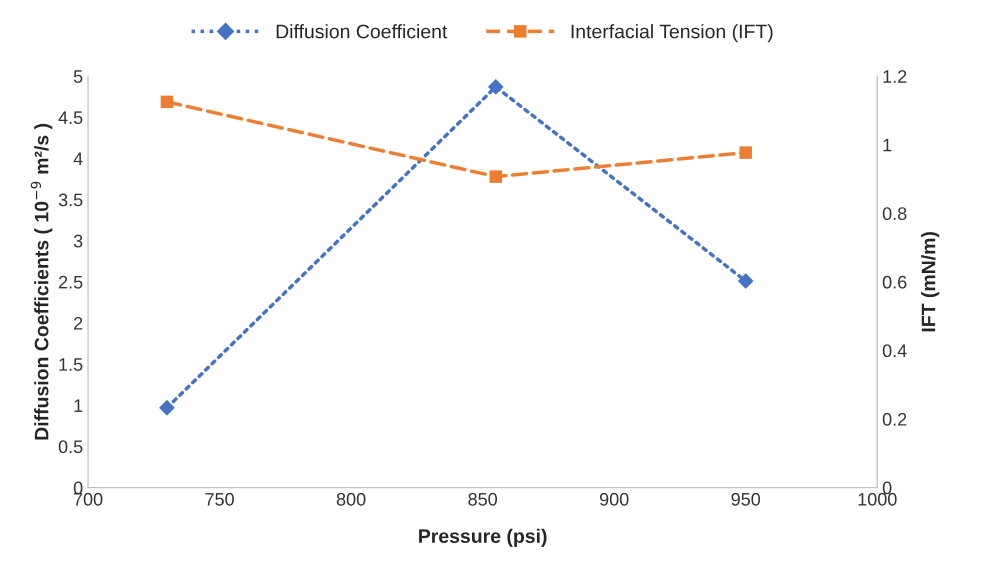 The width and height of the screenshot is (989, 577). Describe the element at coordinates (887, 488) in the screenshot. I see `y2-tick-label: 0` at that location.